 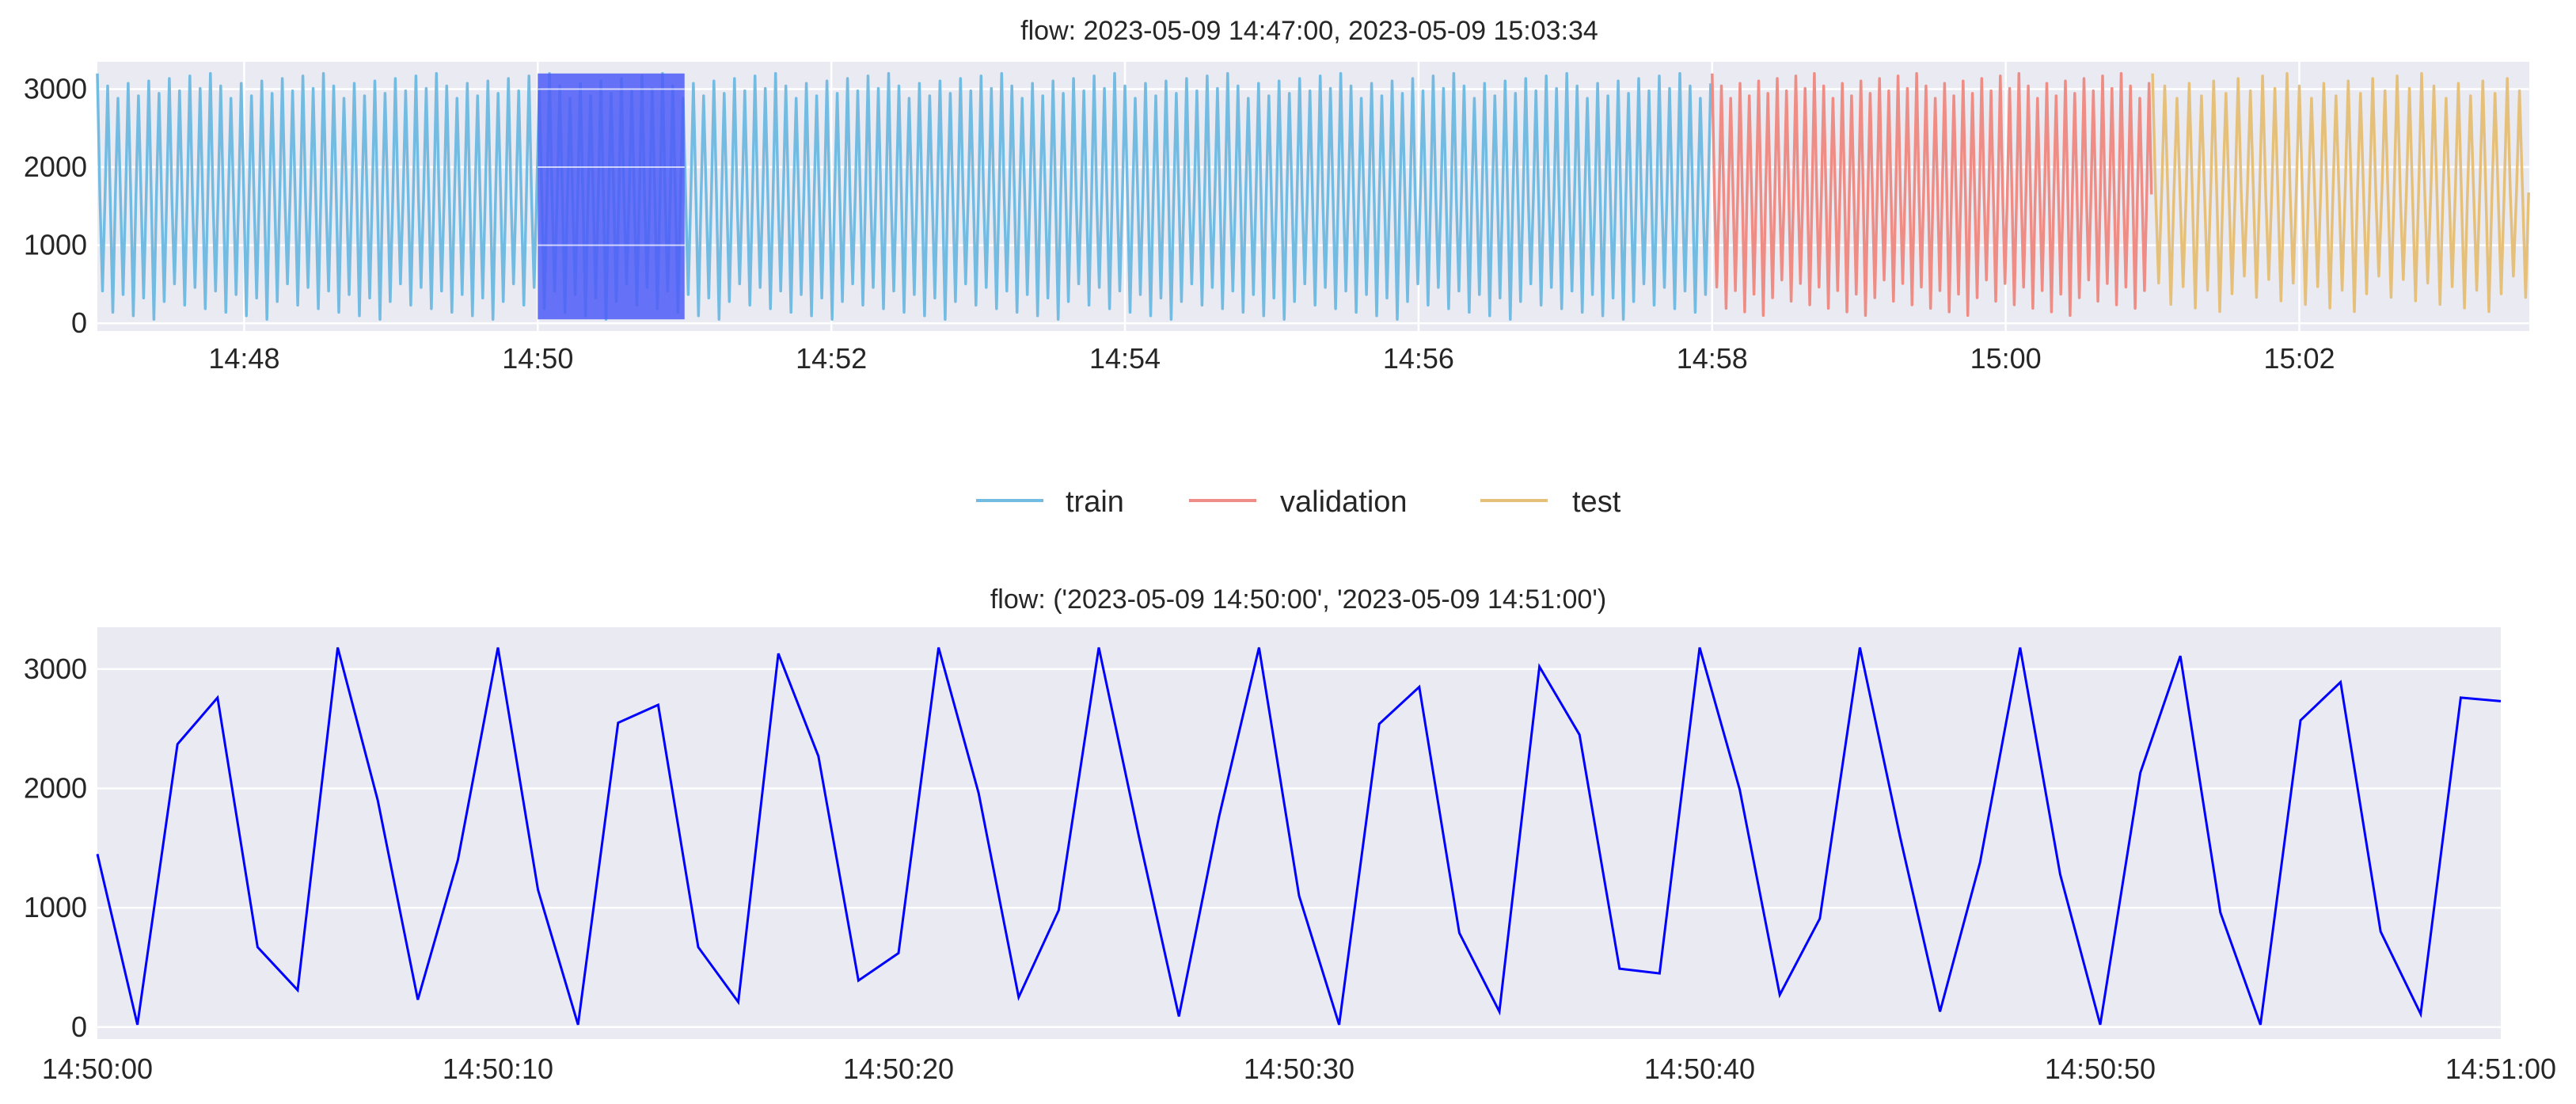 What do you see at coordinates (79, 322) in the screenshot?
I see `top-ytick-label: 0` at bounding box center [79, 322].